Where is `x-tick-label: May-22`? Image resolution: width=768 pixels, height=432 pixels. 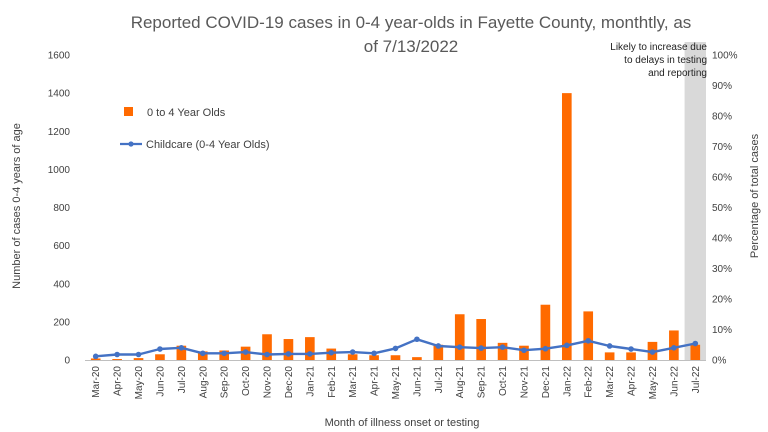
x-tick-label: May-22 is located at coordinates (653, 383).